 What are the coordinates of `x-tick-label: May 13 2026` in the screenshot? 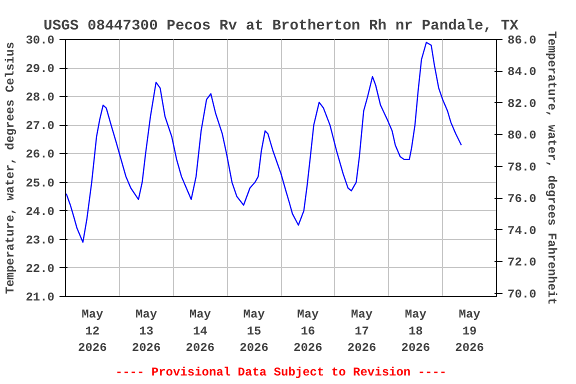 It's located at (146, 332).